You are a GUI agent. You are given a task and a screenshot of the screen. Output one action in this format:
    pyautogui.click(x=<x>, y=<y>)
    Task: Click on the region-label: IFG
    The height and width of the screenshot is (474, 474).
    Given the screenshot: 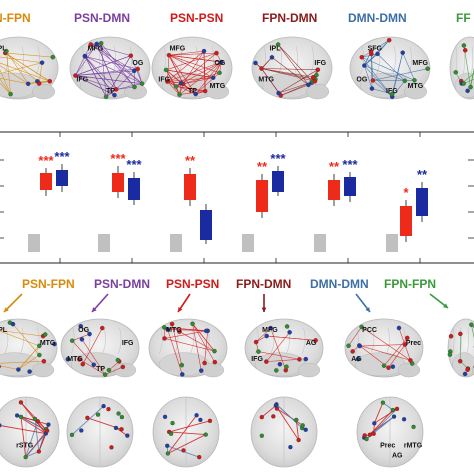 What is the action you would take?
    pyautogui.click(x=320, y=63)
    